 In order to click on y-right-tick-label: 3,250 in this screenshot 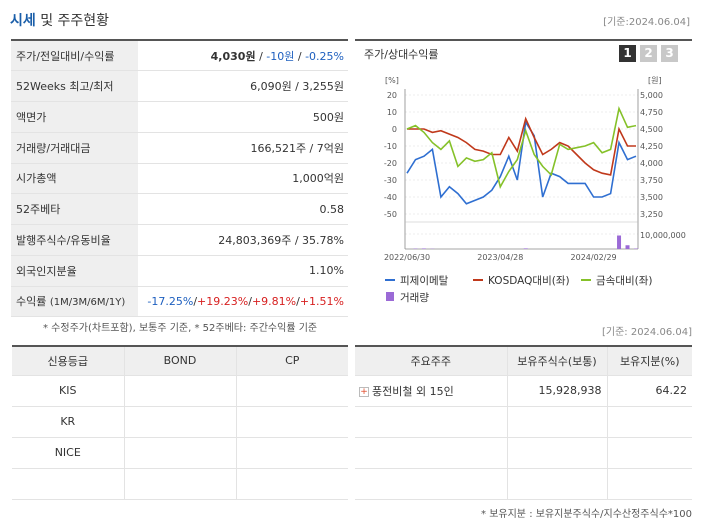, I will do `click(651, 214)`.